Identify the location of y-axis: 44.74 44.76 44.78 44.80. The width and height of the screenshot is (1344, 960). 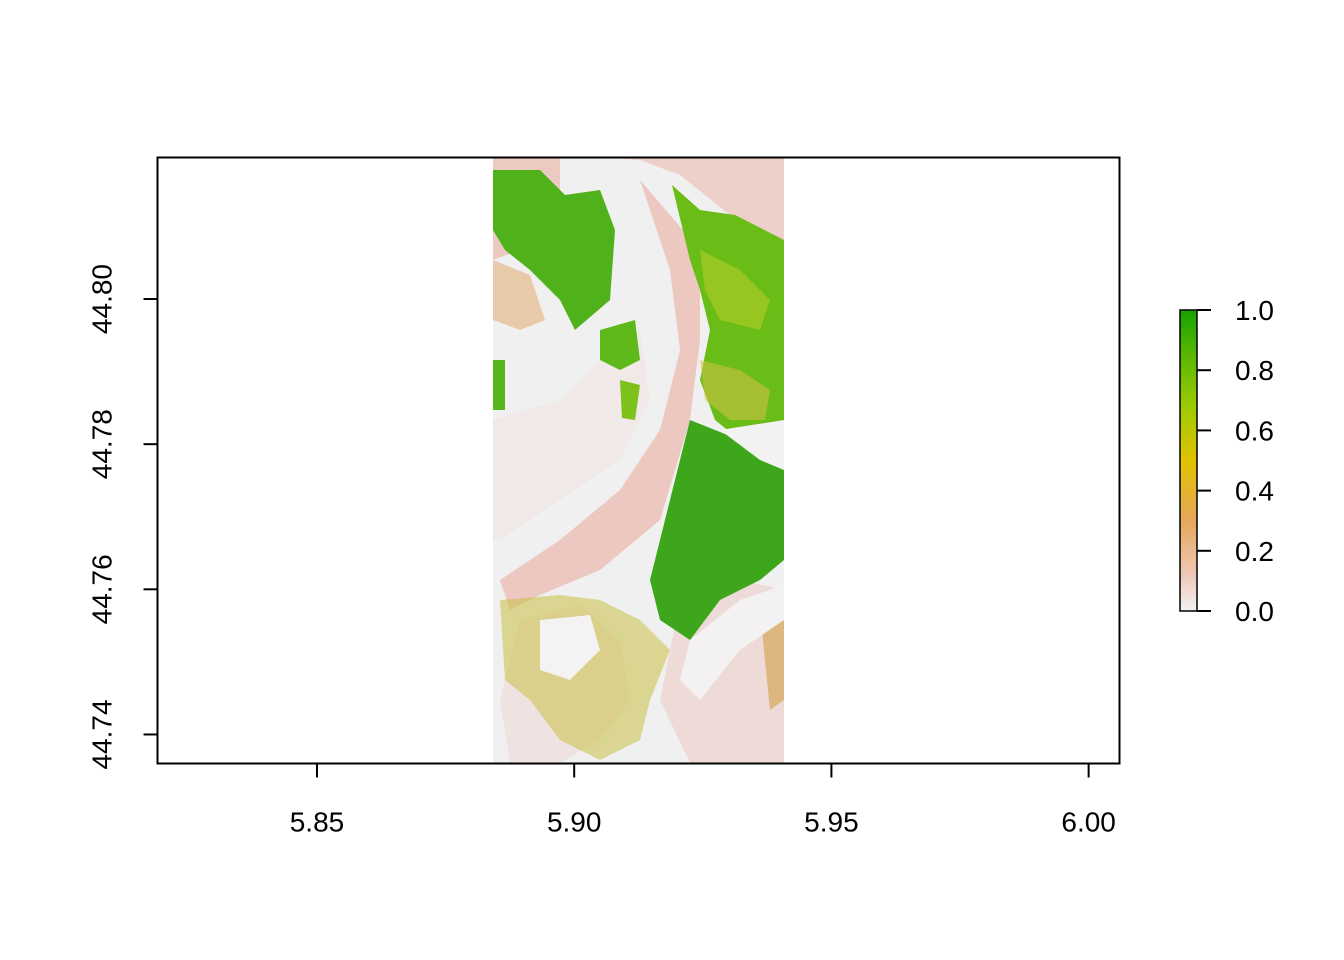
(123, 517).